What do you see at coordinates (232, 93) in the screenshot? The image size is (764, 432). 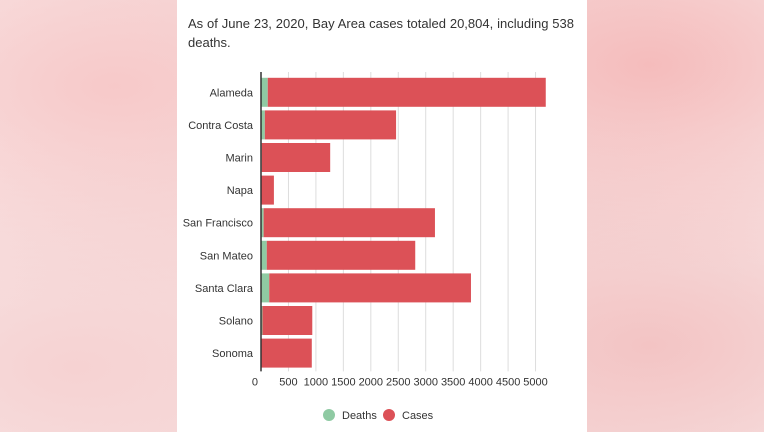 I see `category-label: Alameda` at bounding box center [232, 93].